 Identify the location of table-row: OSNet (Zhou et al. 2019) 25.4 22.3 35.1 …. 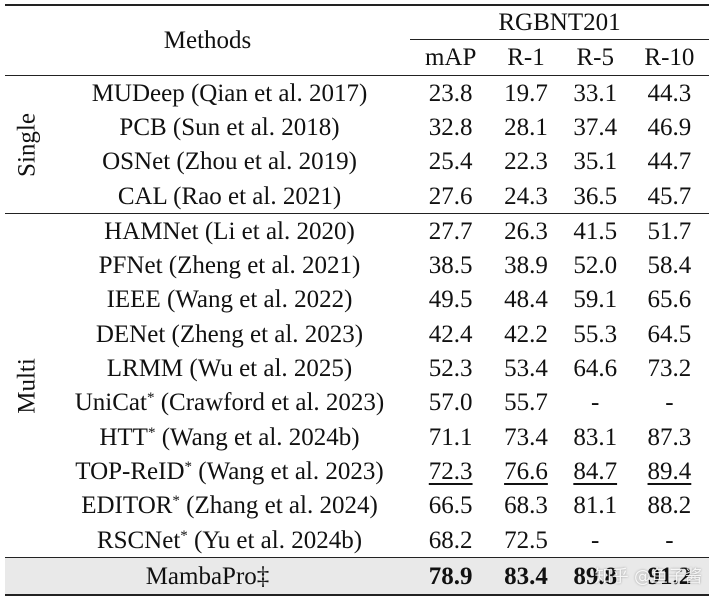
(357, 162).